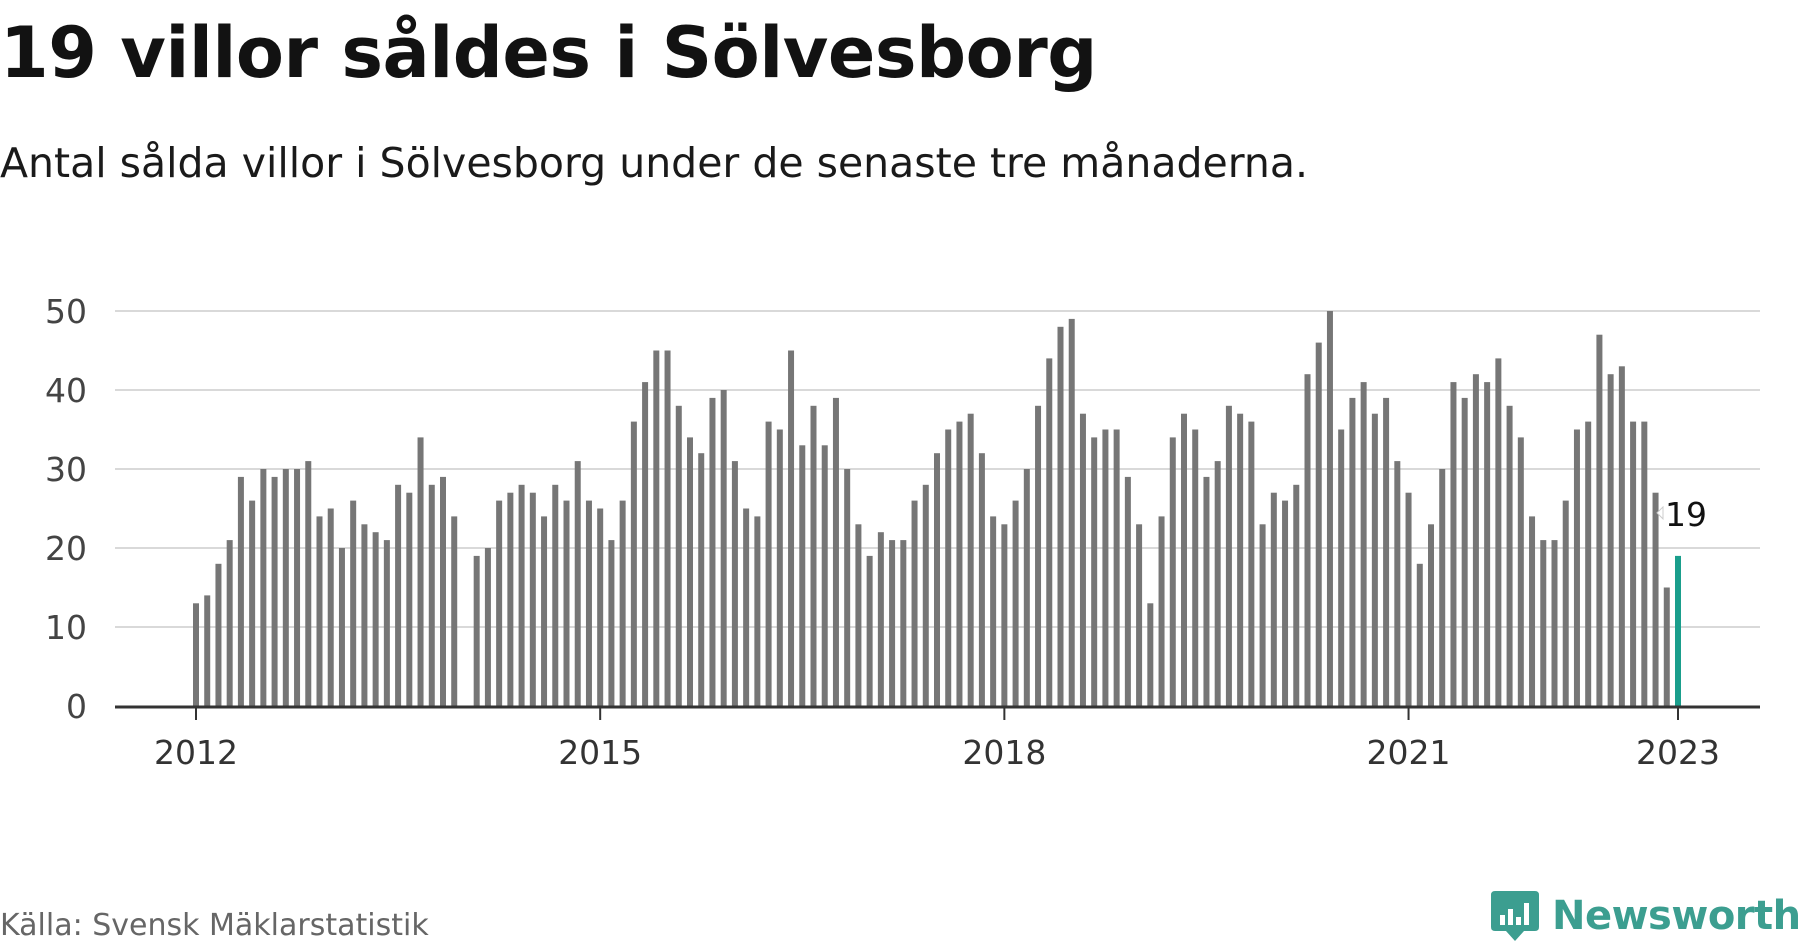  I want to click on x-axis, so click(937, 712).